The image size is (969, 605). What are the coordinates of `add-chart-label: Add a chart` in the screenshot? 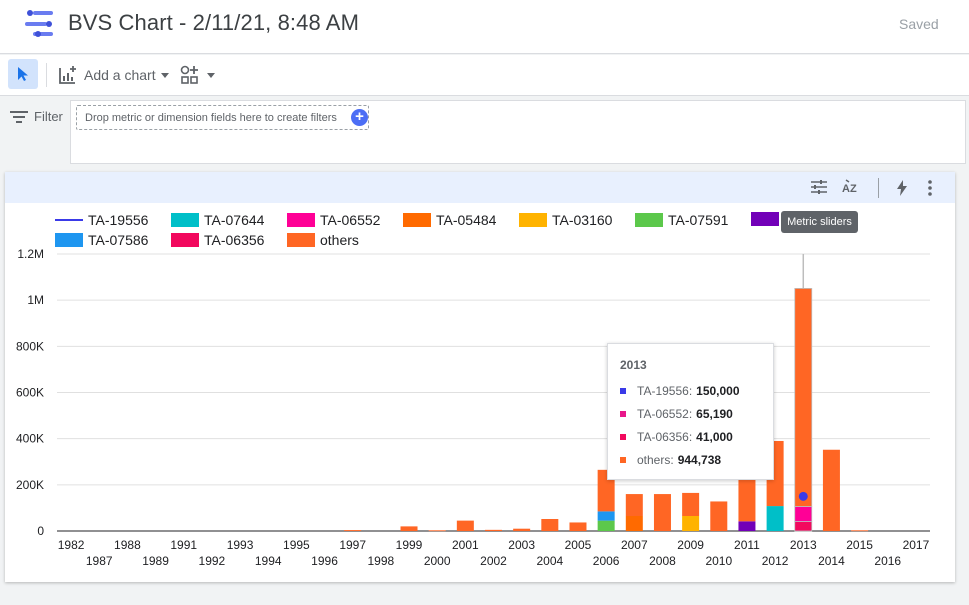 It's located at (120, 75).